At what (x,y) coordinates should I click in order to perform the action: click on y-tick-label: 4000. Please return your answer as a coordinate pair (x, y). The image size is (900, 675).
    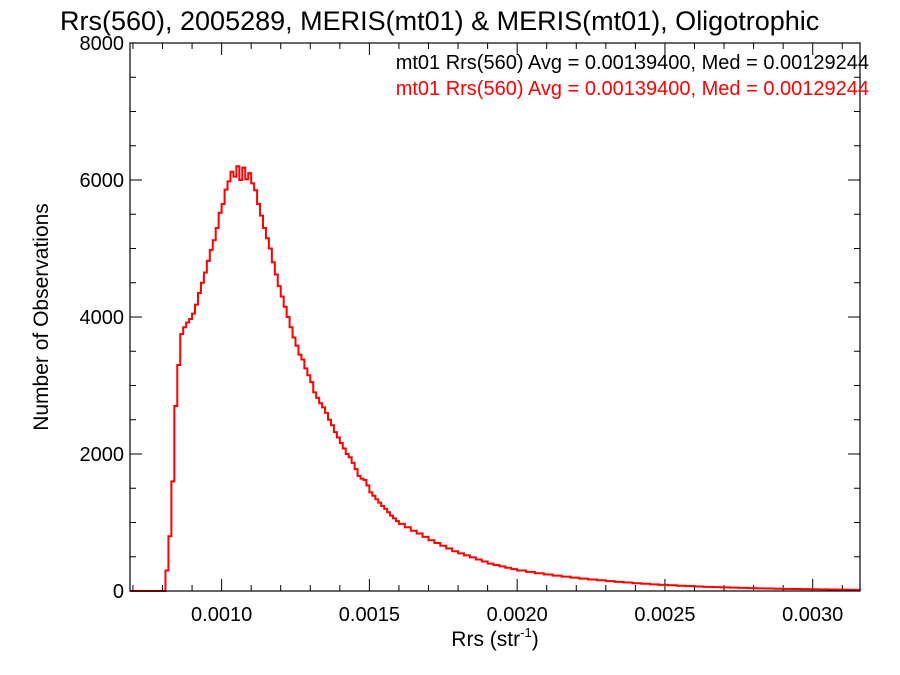
    Looking at the image, I should click on (102, 318).